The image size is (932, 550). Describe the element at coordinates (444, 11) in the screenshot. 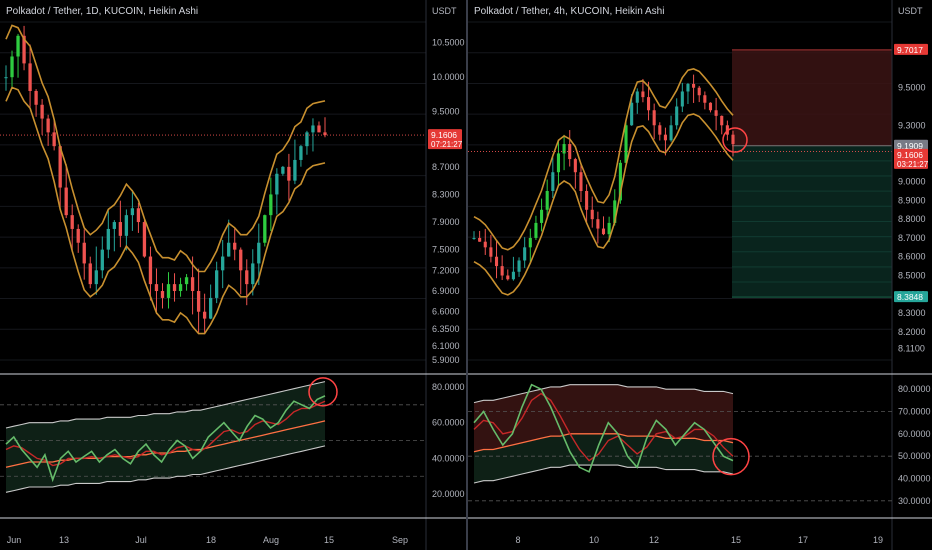

I see `daily-price-unit: USDT` at that location.